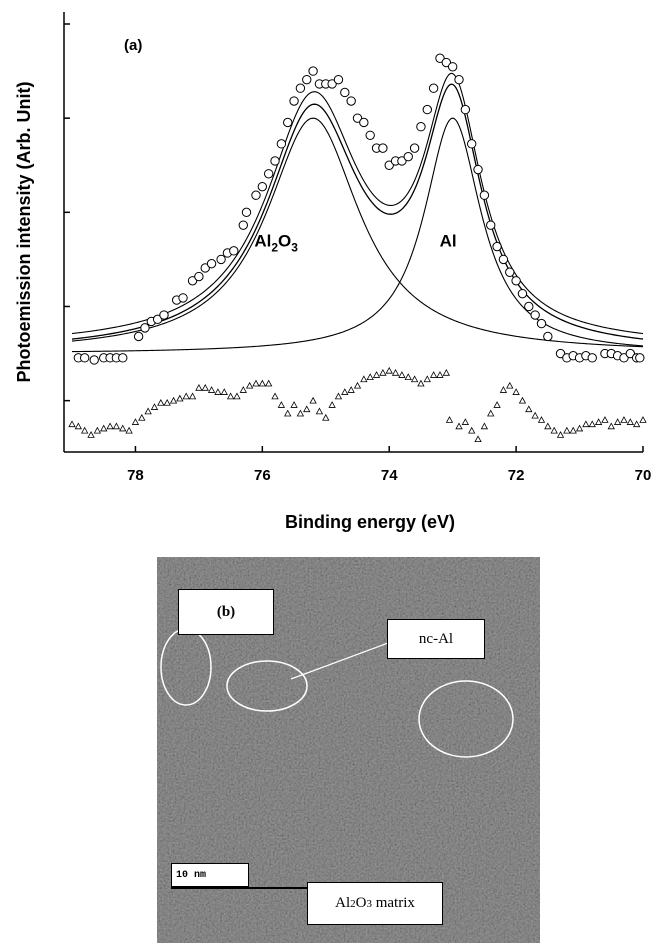 This screenshot has height=943, width=652. What do you see at coordinates (357, 404) in the screenshot?
I see `residual-points` at bounding box center [357, 404].